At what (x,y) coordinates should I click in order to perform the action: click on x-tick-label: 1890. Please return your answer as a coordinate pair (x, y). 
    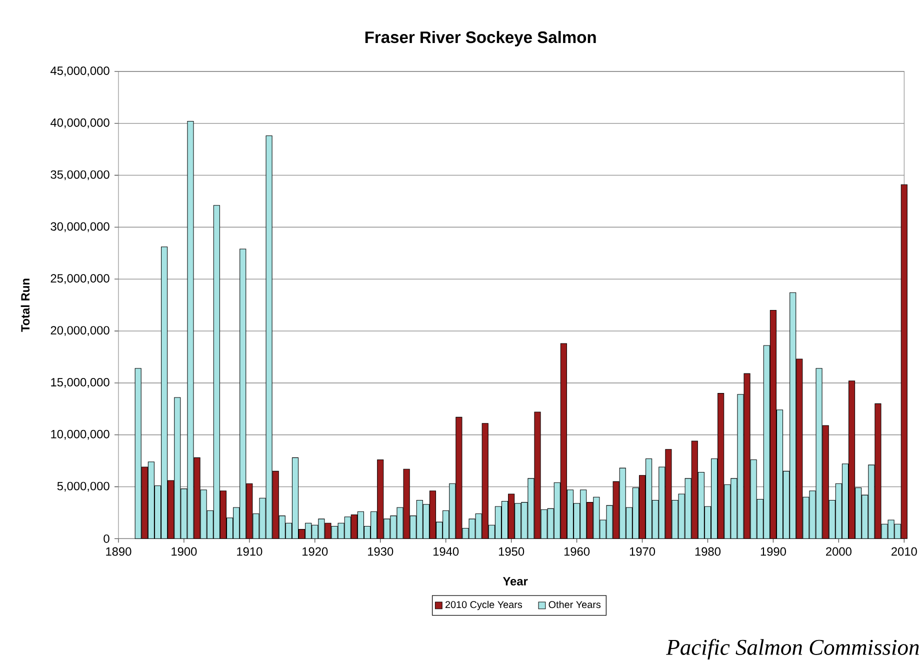
    Looking at the image, I should click on (119, 551).